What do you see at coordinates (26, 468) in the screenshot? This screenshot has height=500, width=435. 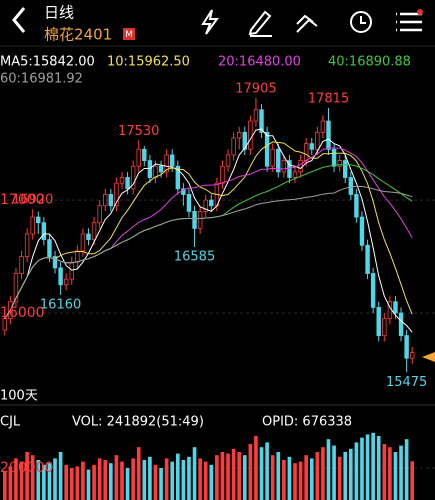 I see `vol-tick-label: 200000` at bounding box center [26, 468].